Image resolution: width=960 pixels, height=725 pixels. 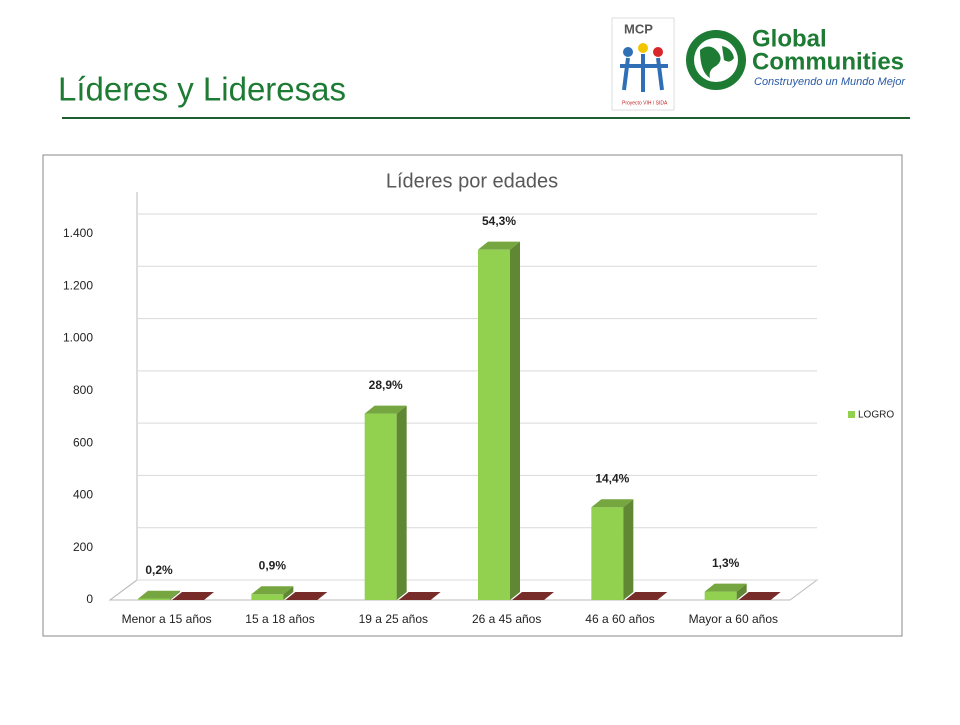 What do you see at coordinates (612, 478) in the screenshot?
I see `data-label: 14,4%` at bounding box center [612, 478].